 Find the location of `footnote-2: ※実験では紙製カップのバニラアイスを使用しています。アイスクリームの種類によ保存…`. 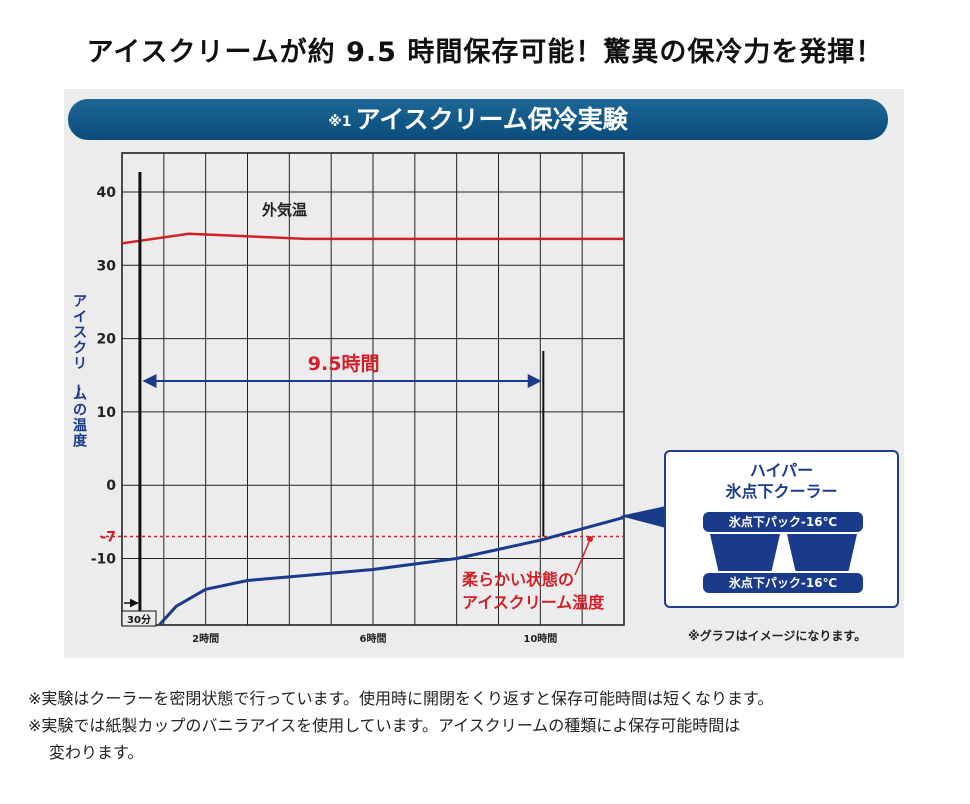

footnote-2: ※実験では紙製カップのバニラアイスを使用しています。アイスクリームの種類によ保存… is located at coordinates (384, 725).